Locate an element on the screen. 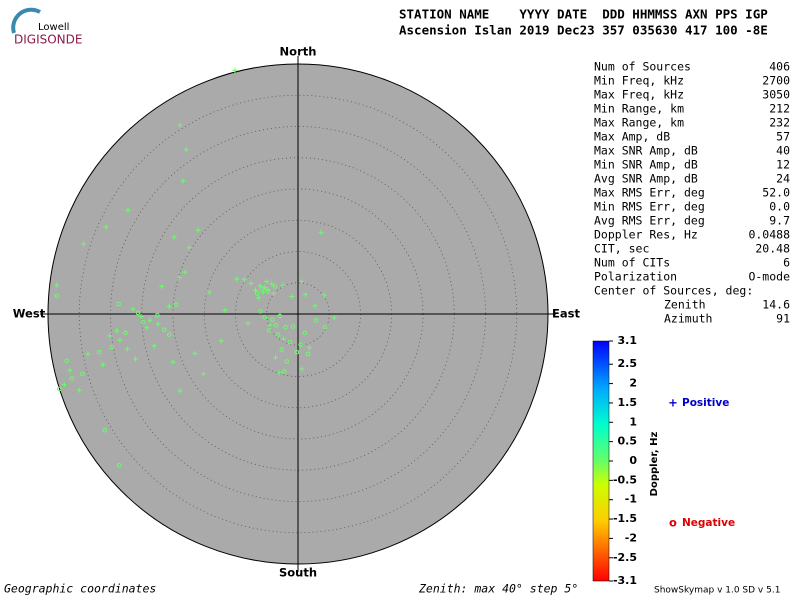 This screenshot has height=600, width=800. stat-value: 12 is located at coordinates (783, 165).